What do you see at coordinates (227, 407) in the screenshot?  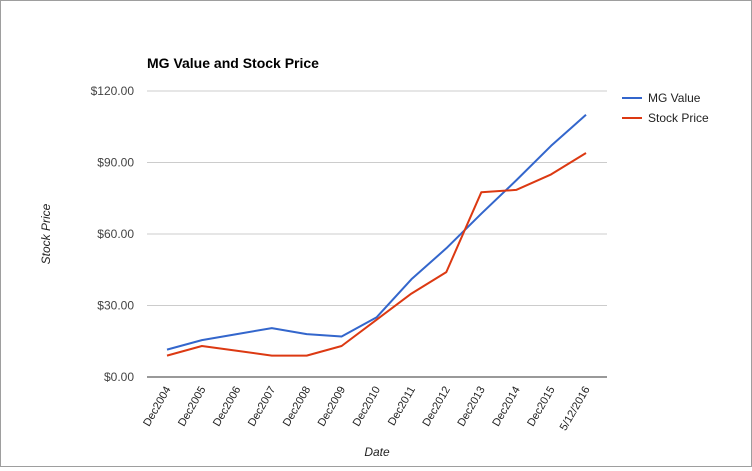 I see `x-tick-label: Dec2006` at bounding box center [227, 407].